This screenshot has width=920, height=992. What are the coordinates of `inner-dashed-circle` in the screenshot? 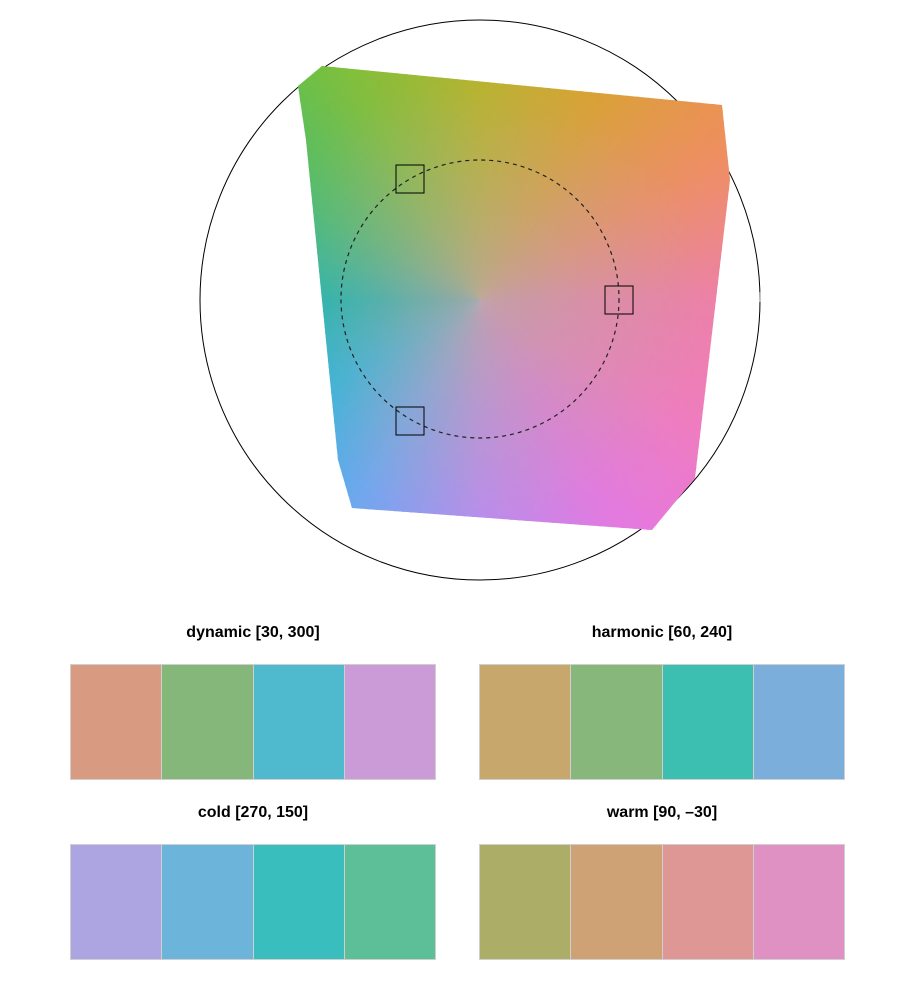 It's located at (480, 299).